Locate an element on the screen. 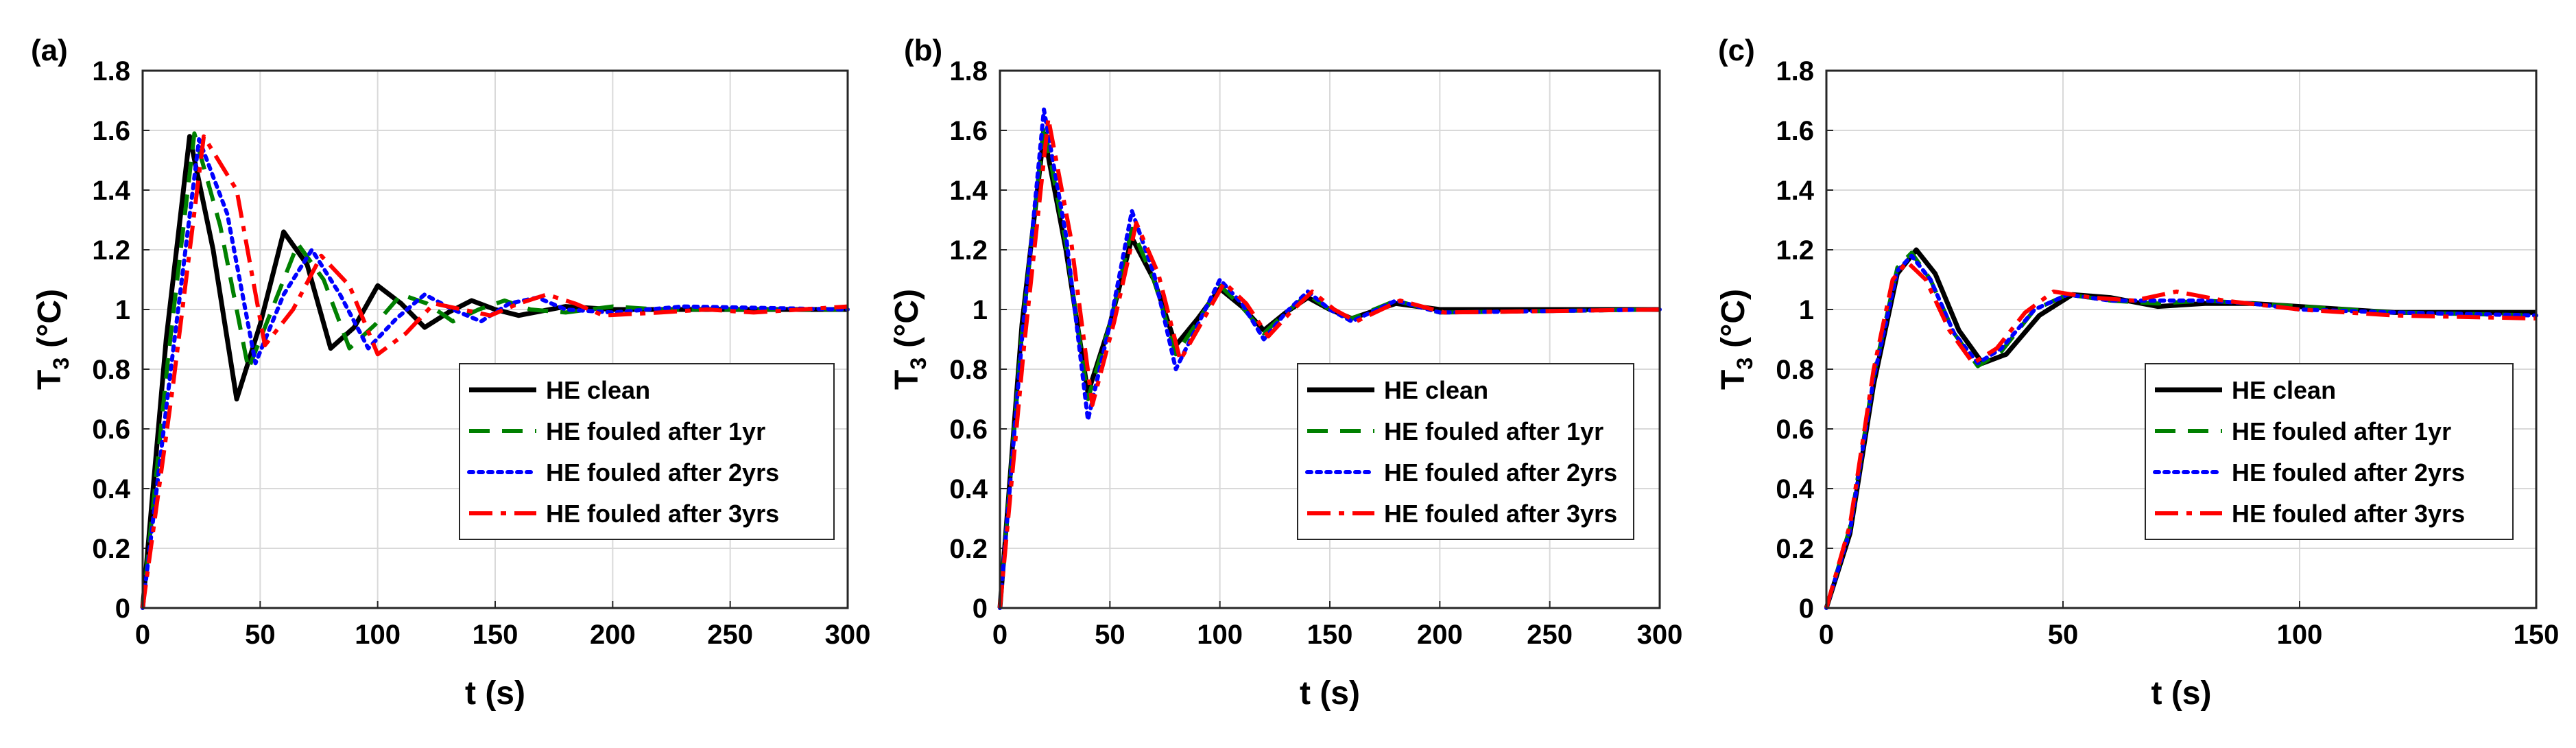  y-label-main: T is located at coordinates (1734, 380).